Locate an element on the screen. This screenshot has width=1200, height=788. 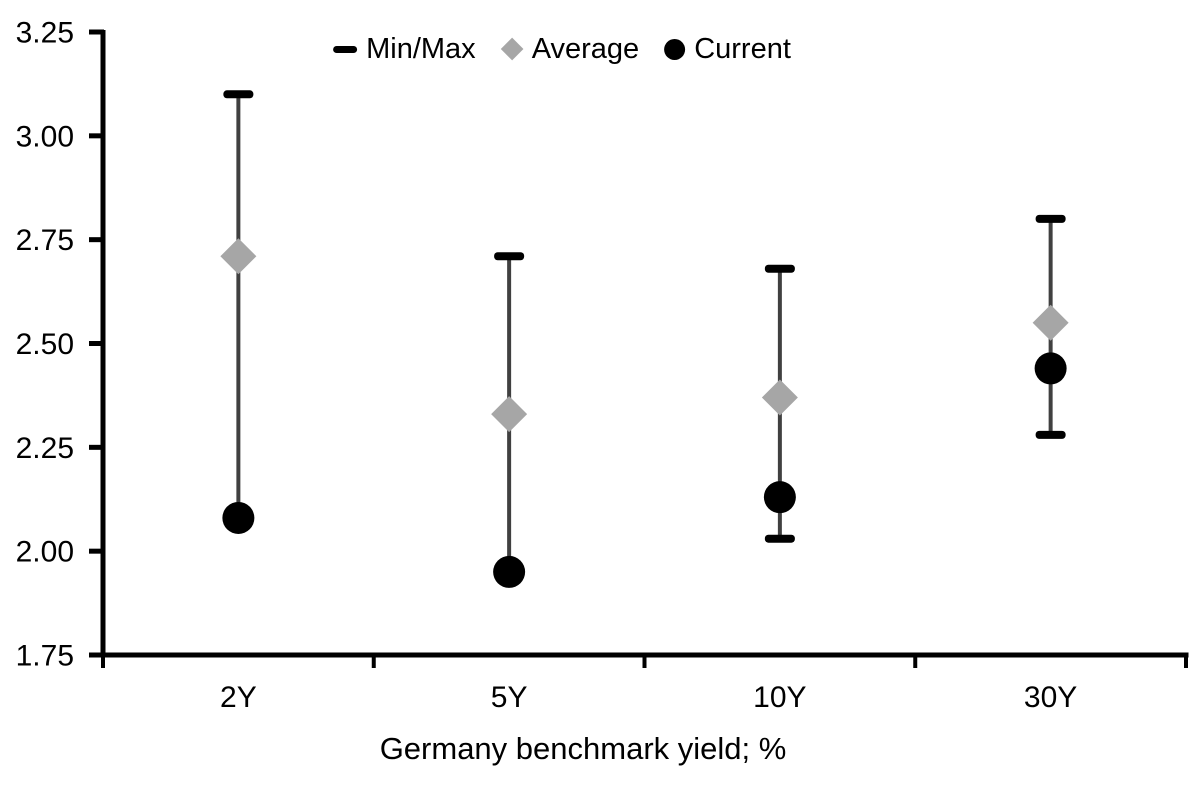
x-axis-title: Germany benchmark yield; % is located at coordinates (583, 748).